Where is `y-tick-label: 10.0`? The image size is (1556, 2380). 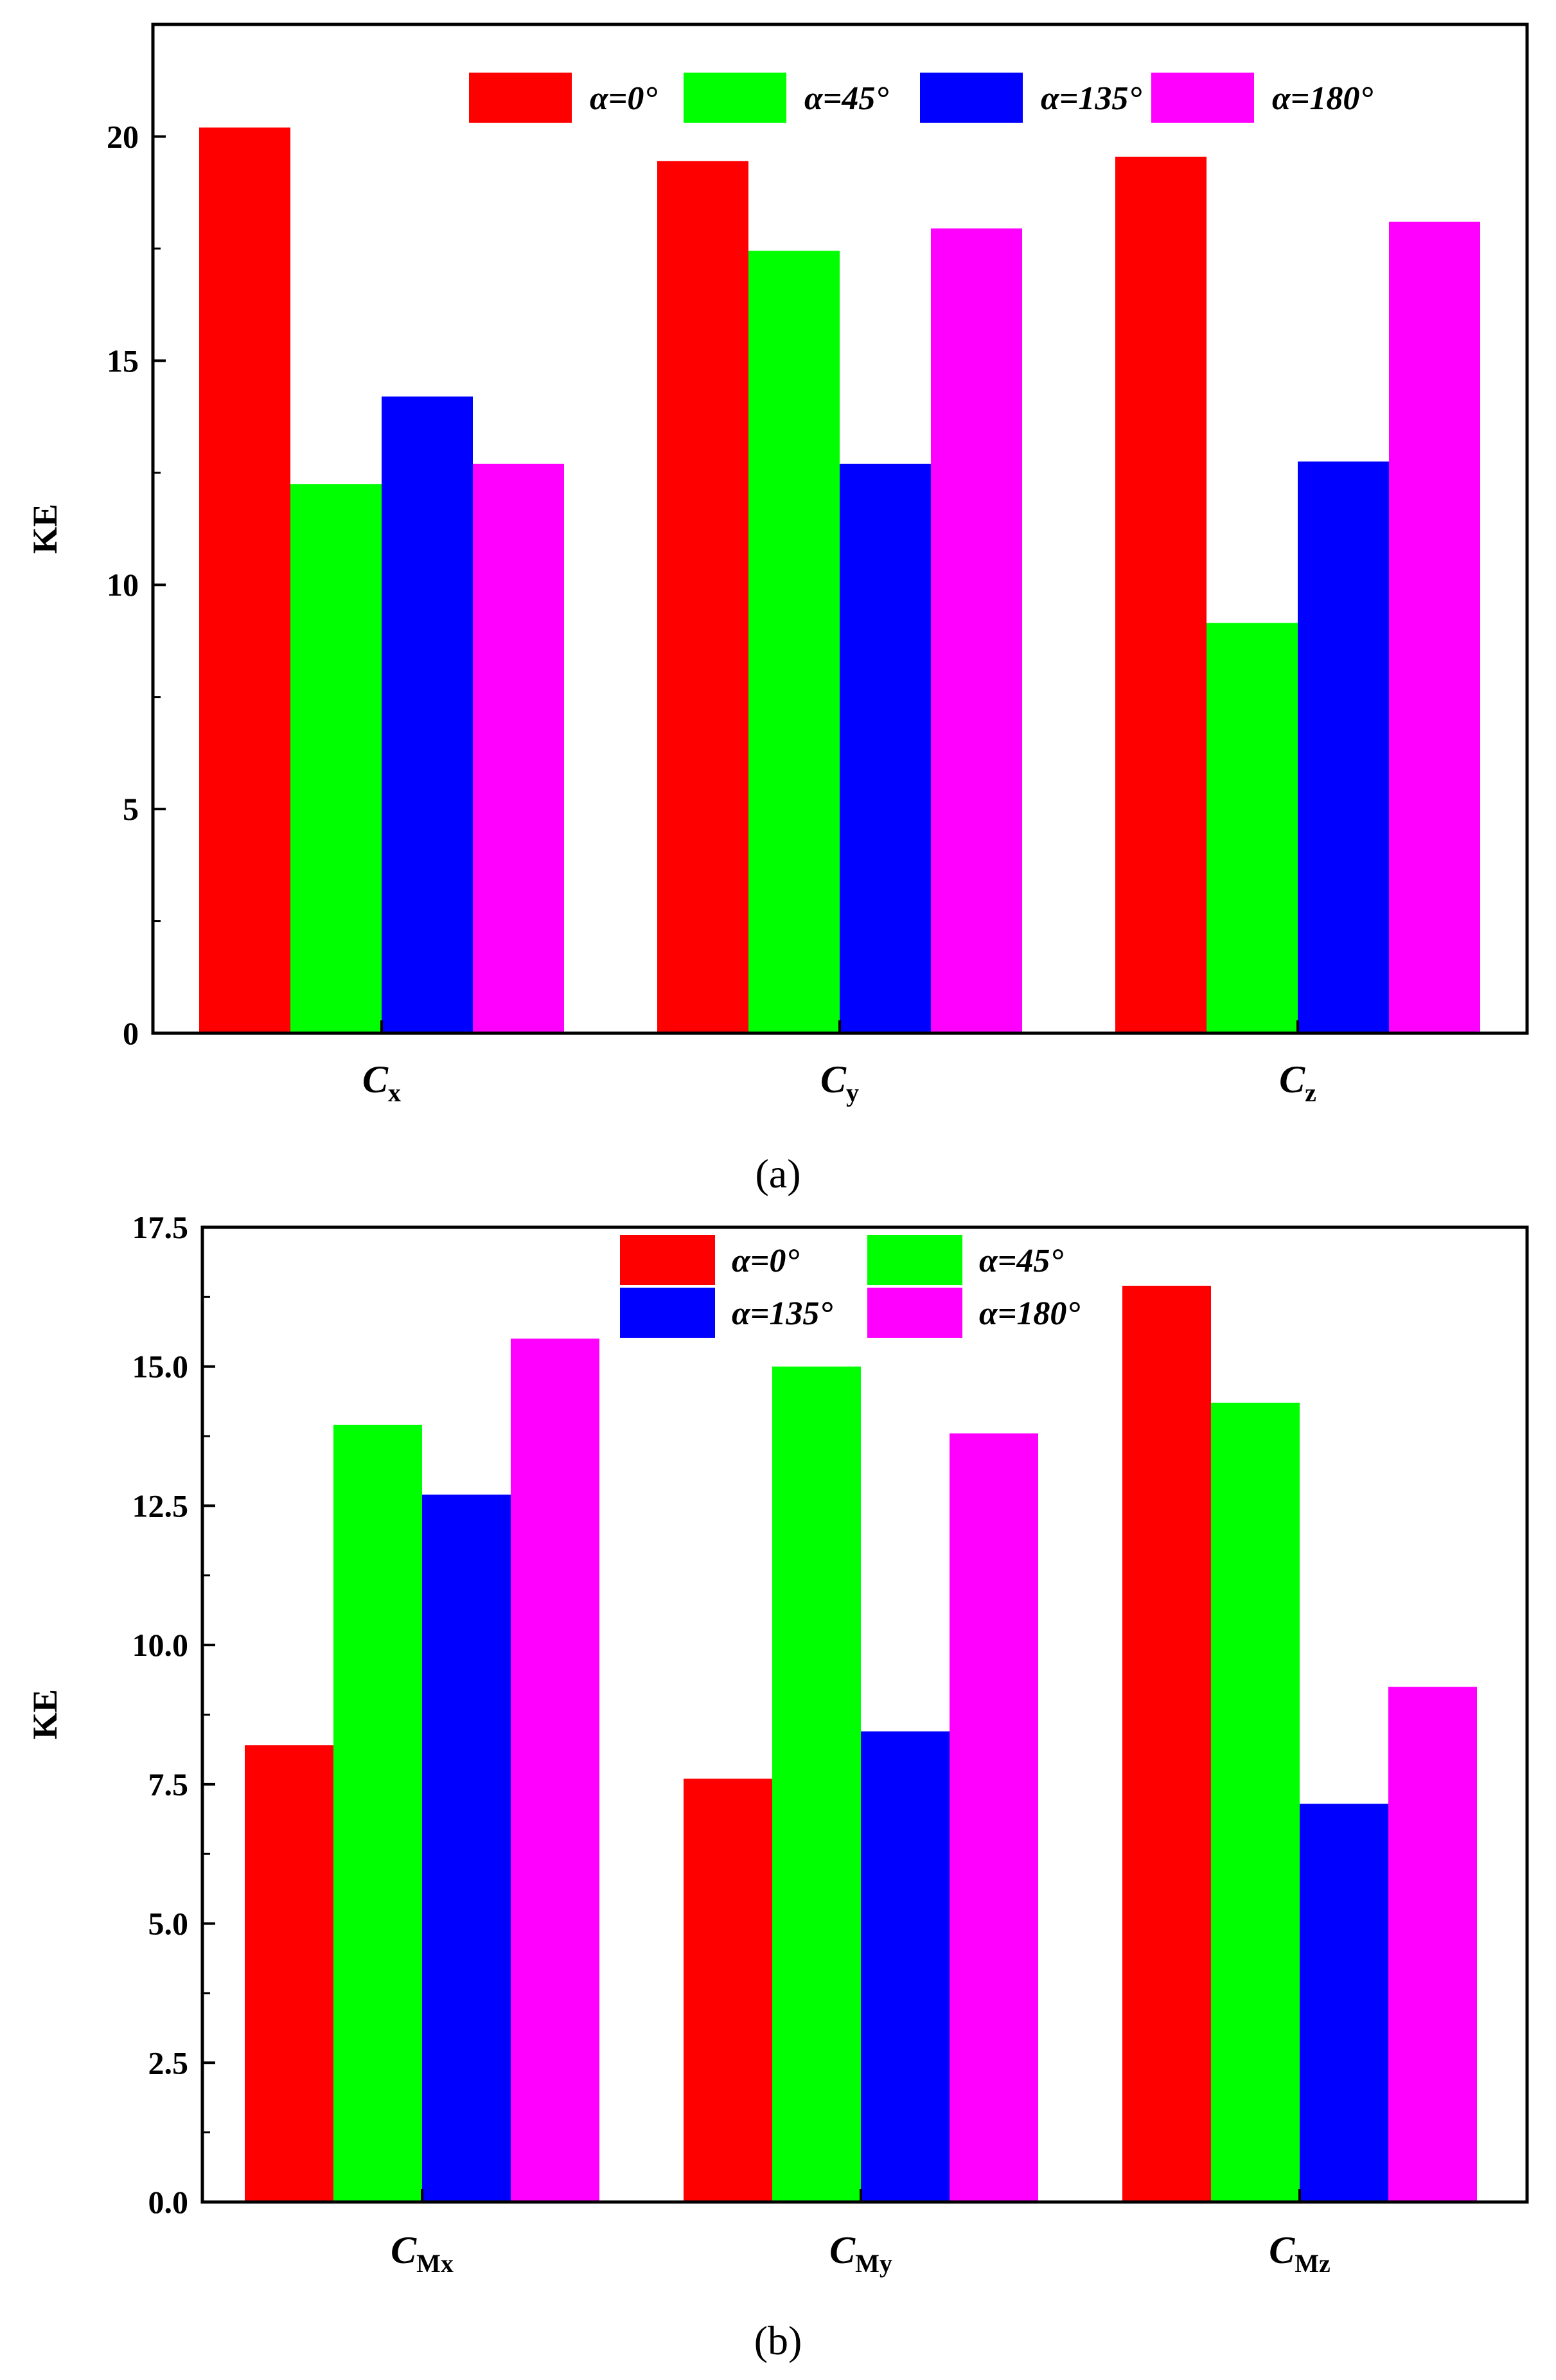 y-tick-label: 10.0 is located at coordinates (160, 1645).